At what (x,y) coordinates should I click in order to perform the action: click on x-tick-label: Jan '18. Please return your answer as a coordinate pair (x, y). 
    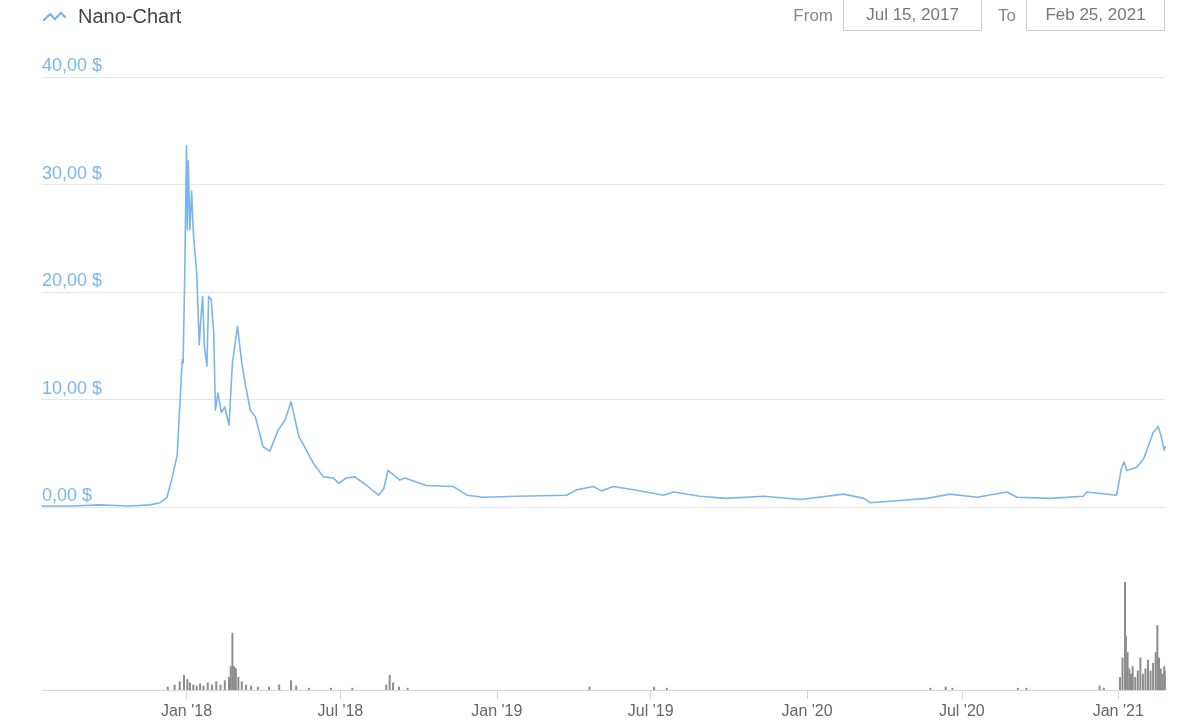
    Looking at the image, I should click on (186, 710).